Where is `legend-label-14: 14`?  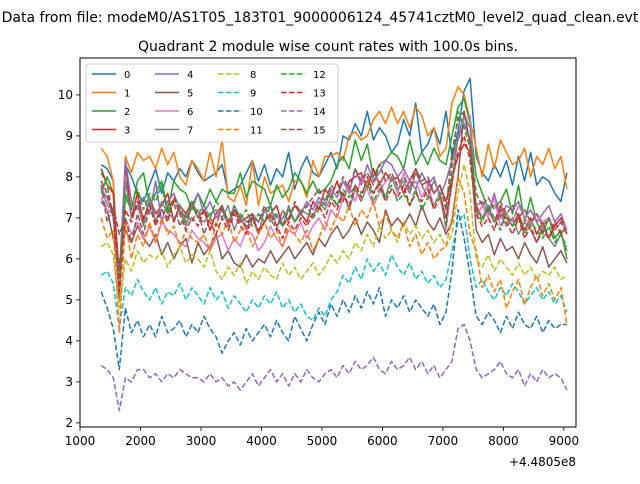 legend-label-14: 14 is located at coordinates (319, 112).